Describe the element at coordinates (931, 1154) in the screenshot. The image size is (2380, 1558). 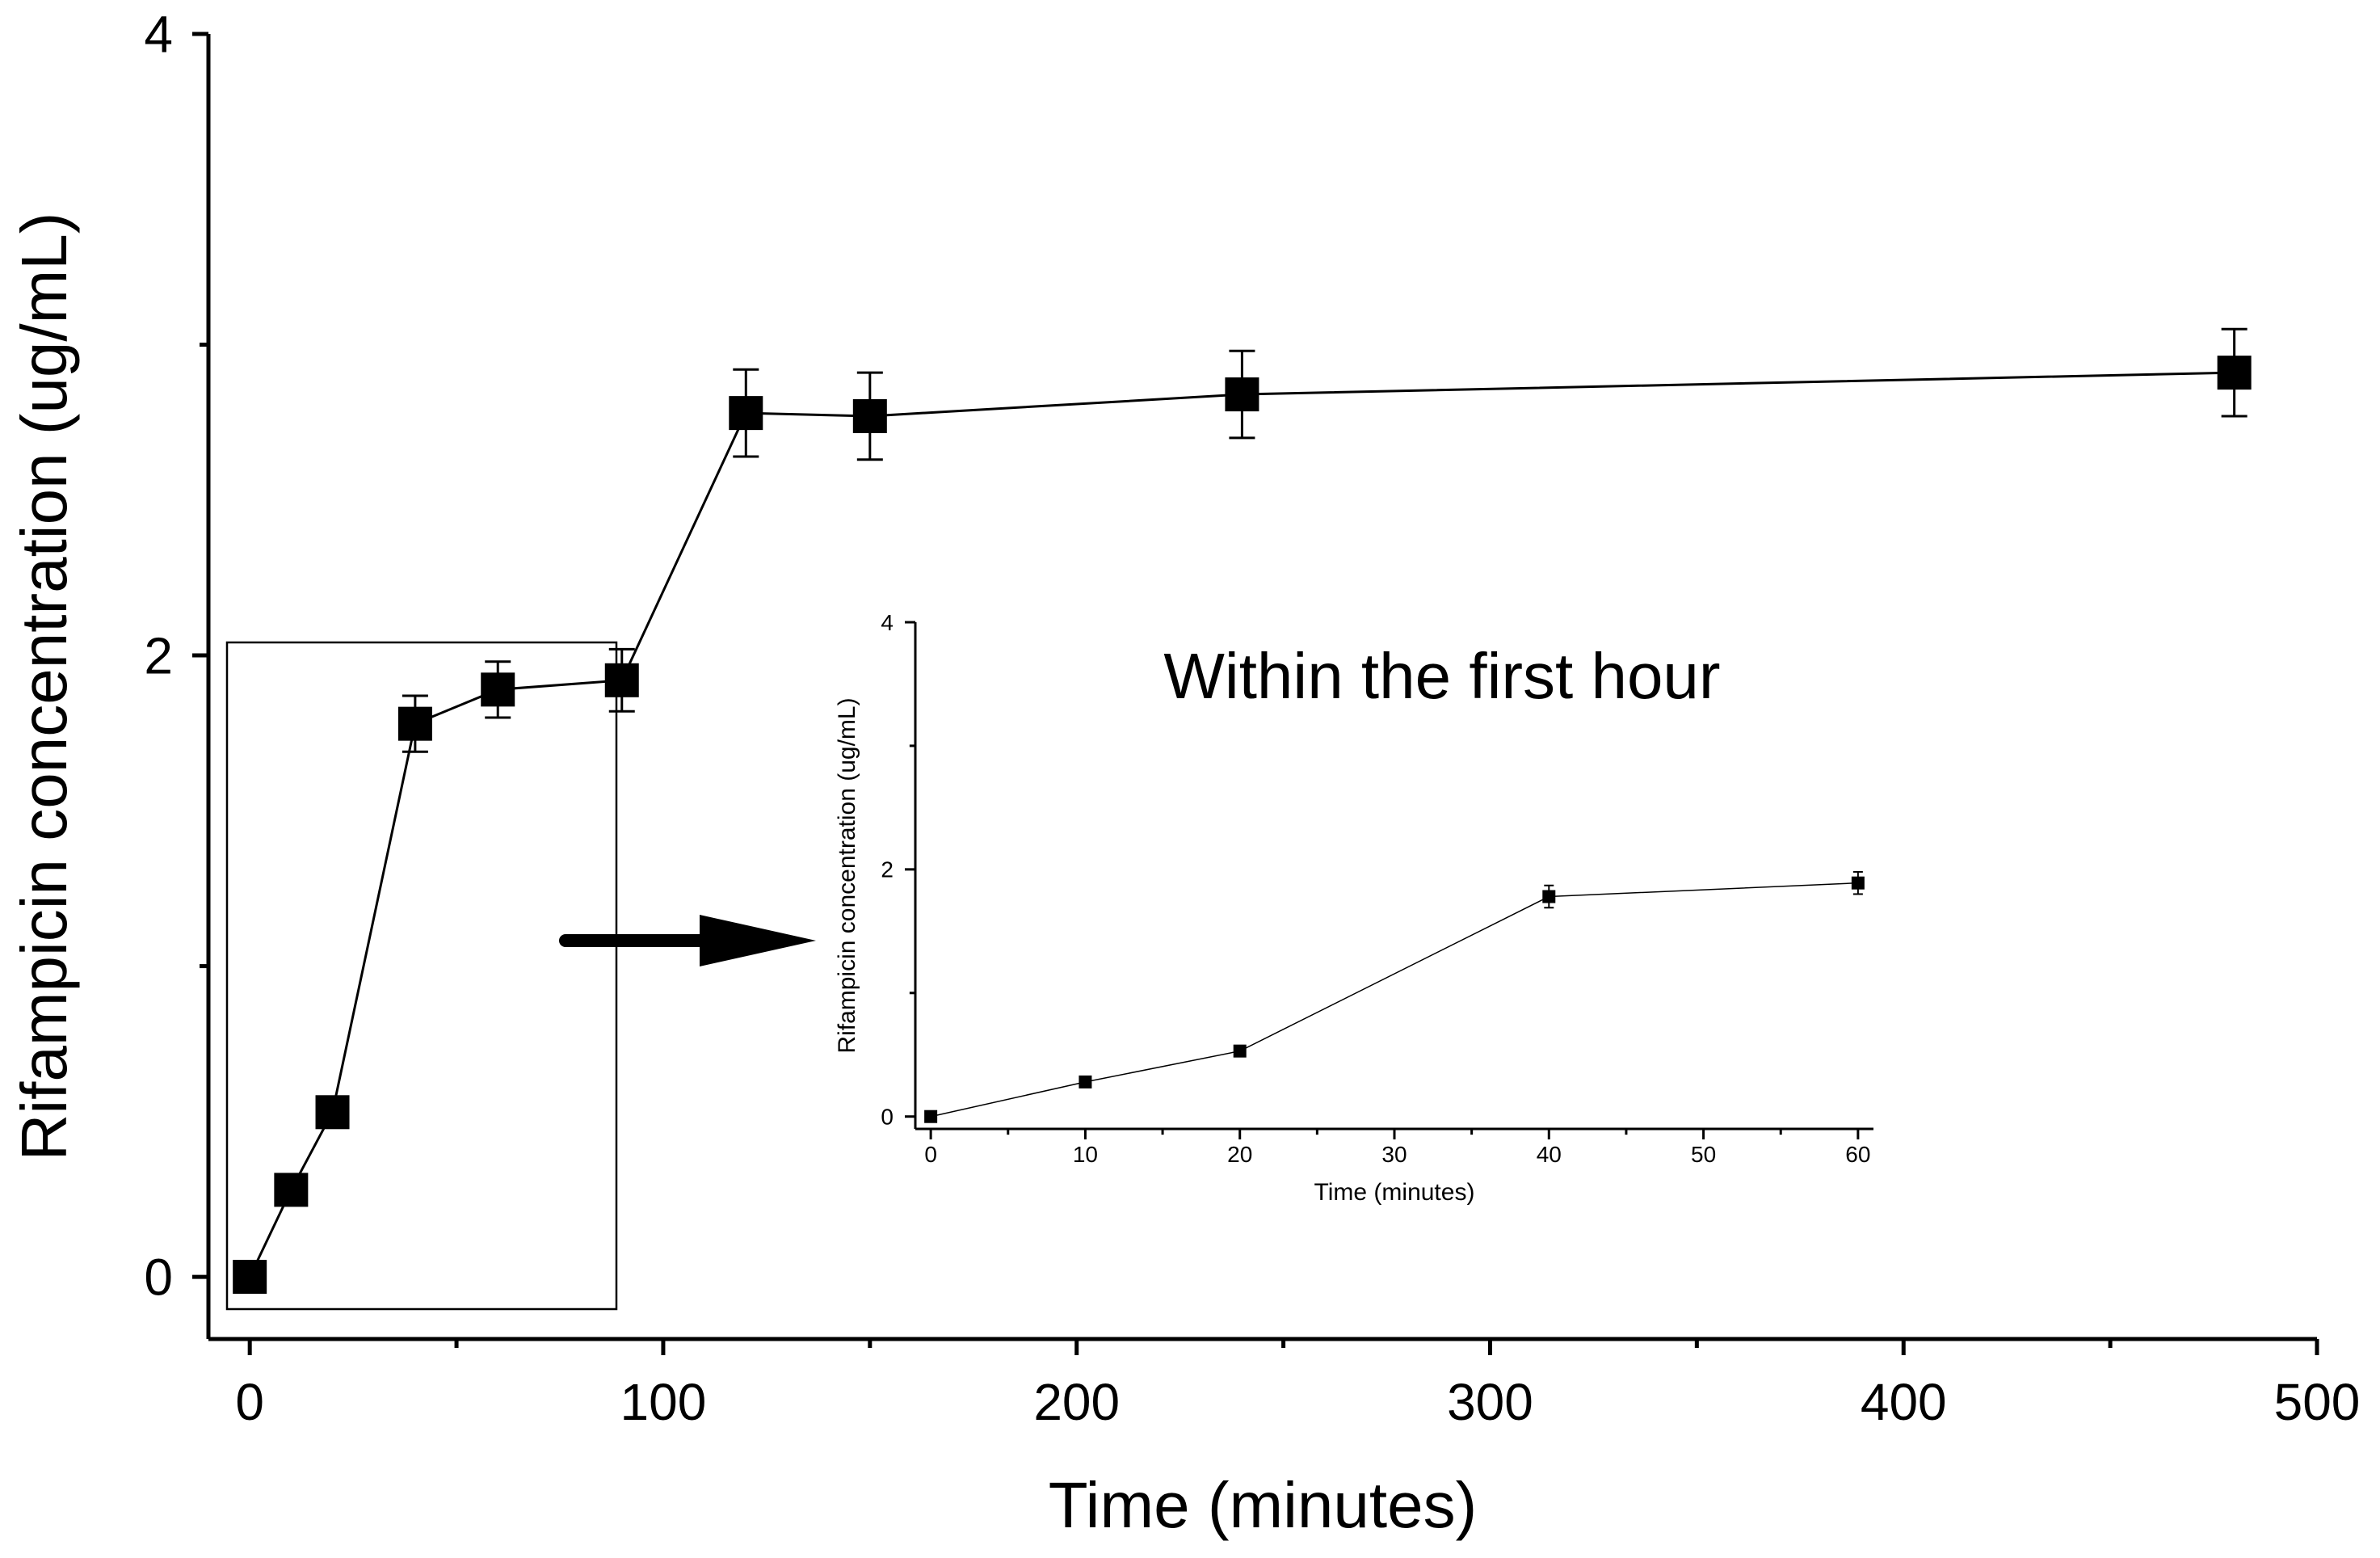
I see `inset-x-tick-label: 0` at that location.